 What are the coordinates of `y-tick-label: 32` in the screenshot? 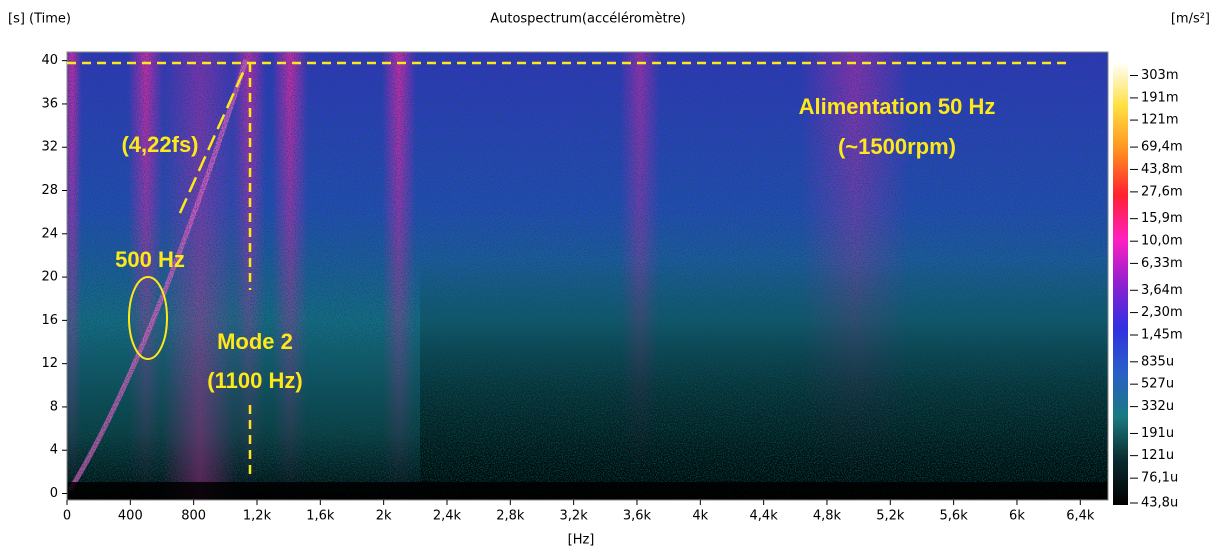 It's located at (49, 147).